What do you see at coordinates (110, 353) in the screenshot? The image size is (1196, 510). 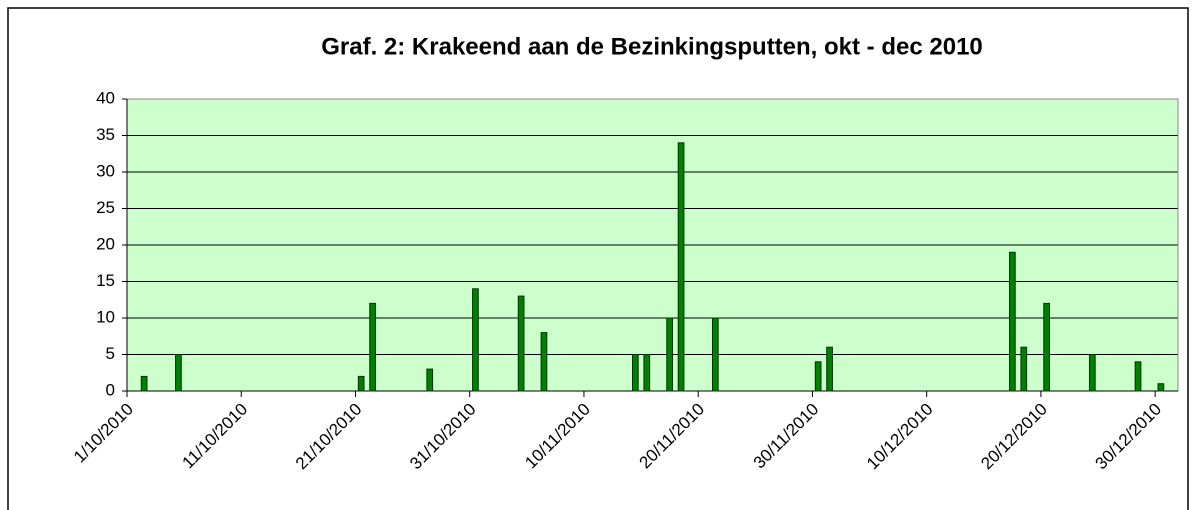 I see `y-tick-label: 5` at bounding box center [110, 353].